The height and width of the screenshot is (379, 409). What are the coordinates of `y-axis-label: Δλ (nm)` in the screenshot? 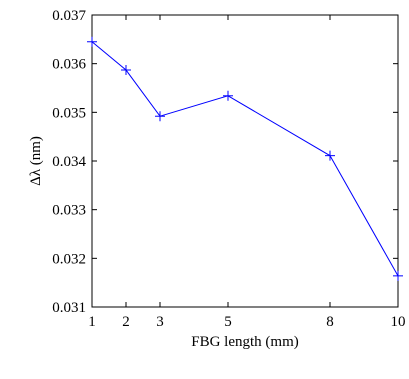 It's located at (36, 161).